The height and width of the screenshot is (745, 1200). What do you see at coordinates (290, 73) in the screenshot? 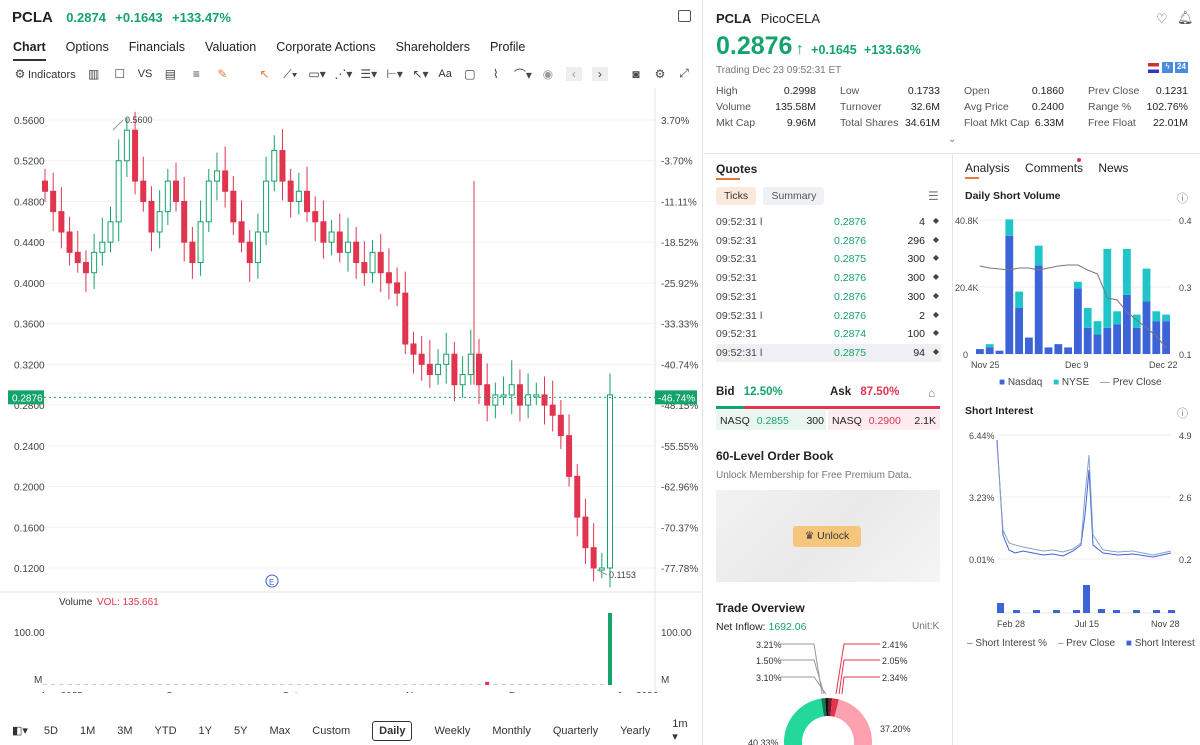
I see `trendline-icon: ⟋▾` at bounding box center [290, 73].